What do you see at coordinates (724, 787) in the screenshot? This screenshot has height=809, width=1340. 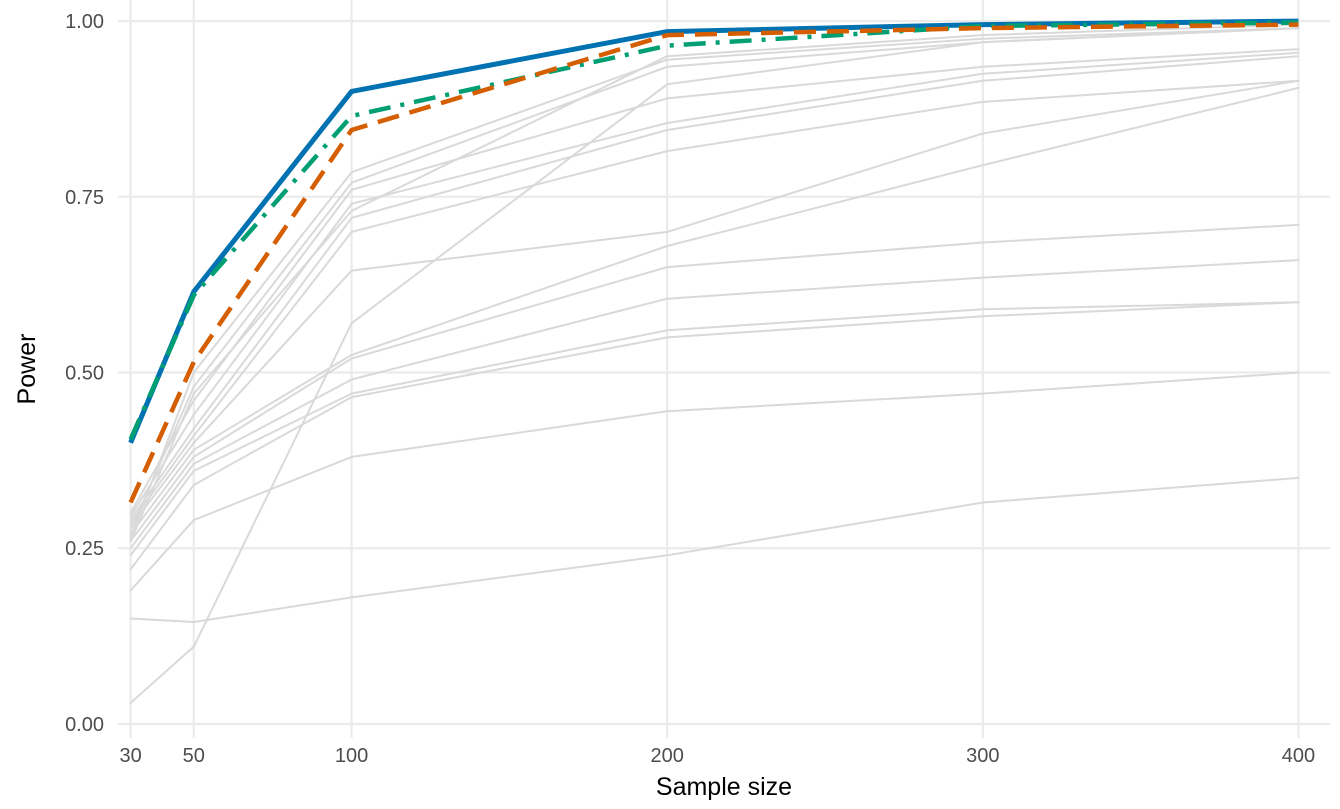 I see `x-axis-title: Sample size` at bounding box center [724, 787].